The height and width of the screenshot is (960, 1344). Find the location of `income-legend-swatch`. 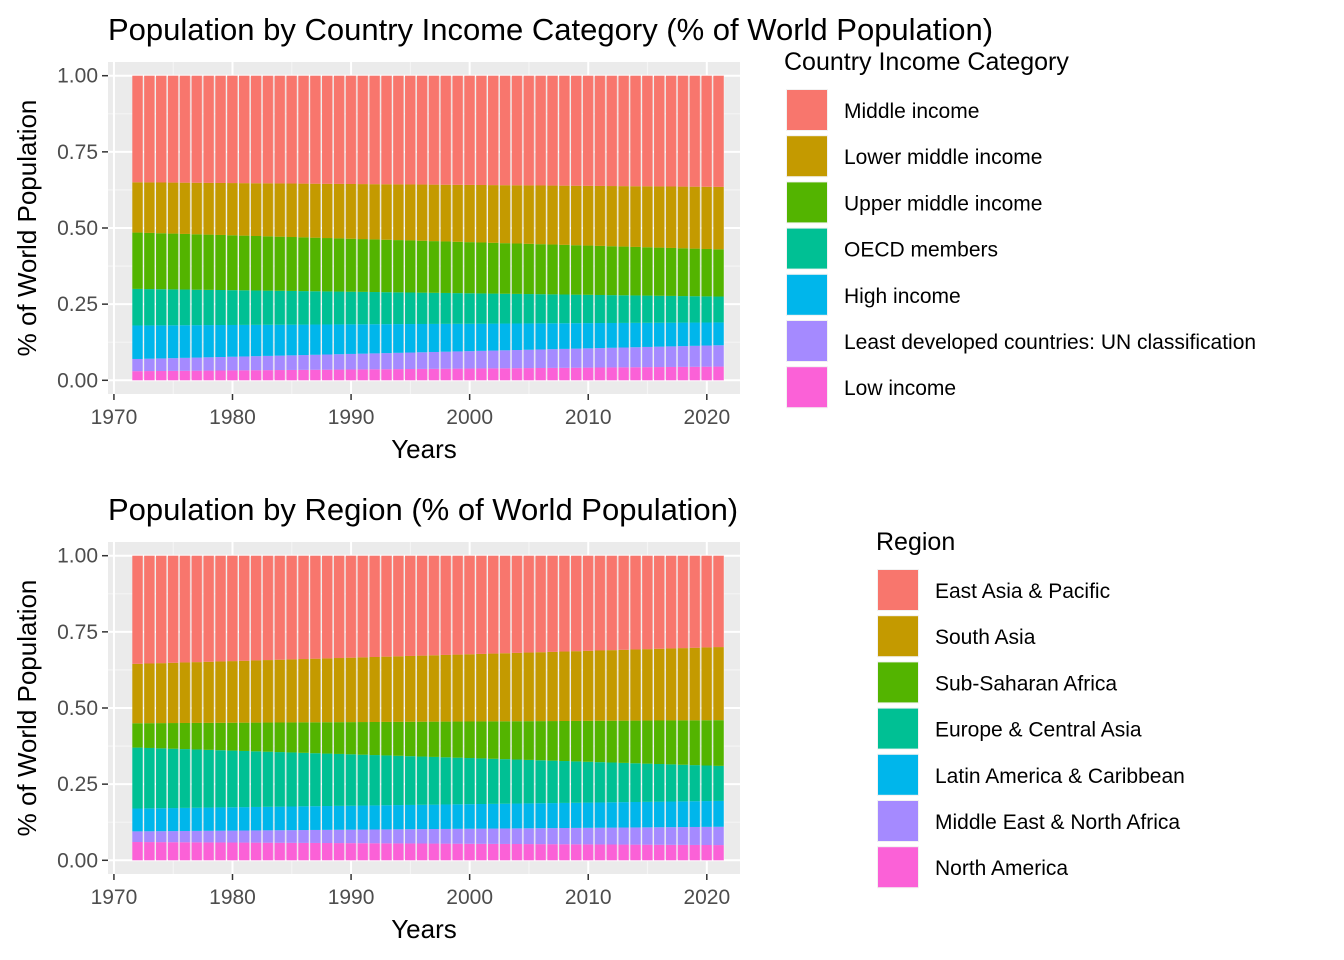

income-legend-swatch is located at coordinates (807, 387).